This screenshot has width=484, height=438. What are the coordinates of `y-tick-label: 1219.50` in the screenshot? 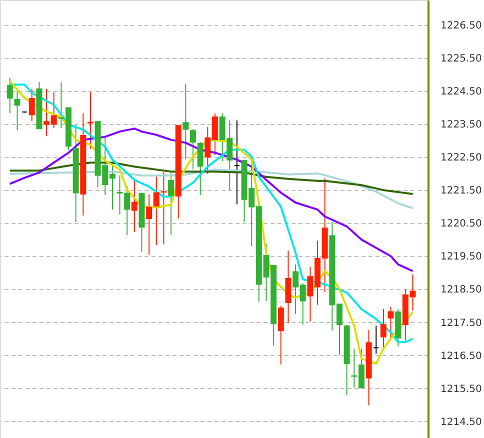 It's located at (461, 257).